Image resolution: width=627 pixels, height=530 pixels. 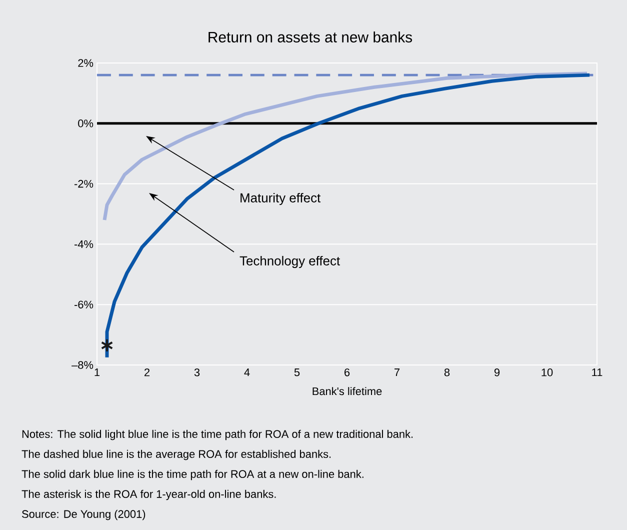 What do you see at coordinates (84, 304) in the screenshot?
I see `y-tick-label: -6%` at bounding box center [84, 304].